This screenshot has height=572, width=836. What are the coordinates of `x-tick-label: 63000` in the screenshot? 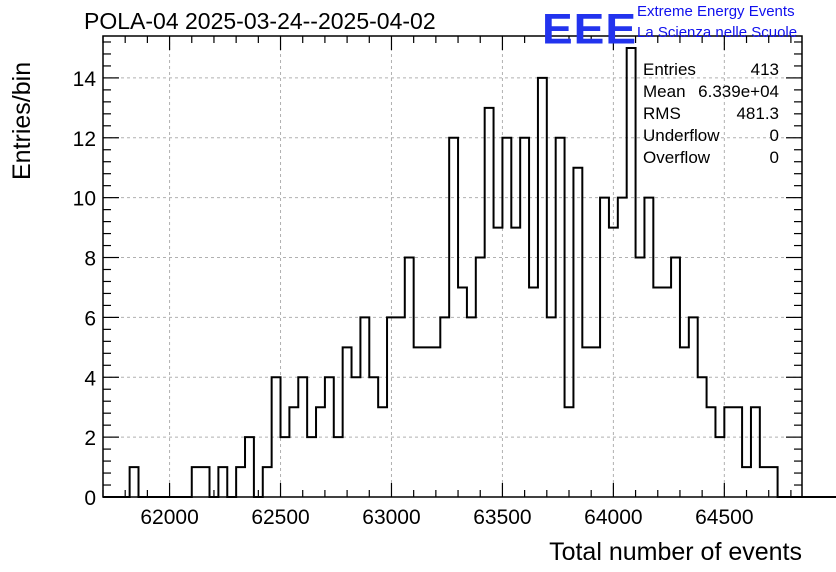 It's located at (391, 517).